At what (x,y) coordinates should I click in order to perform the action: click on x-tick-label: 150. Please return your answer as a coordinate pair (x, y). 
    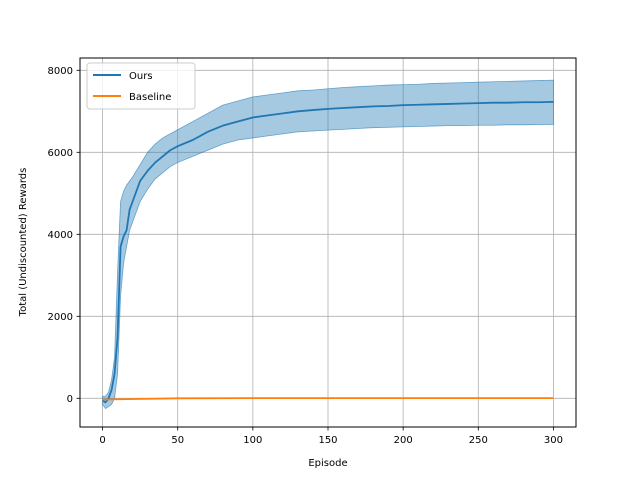
    Looking at the image, I should click on (327, 440).